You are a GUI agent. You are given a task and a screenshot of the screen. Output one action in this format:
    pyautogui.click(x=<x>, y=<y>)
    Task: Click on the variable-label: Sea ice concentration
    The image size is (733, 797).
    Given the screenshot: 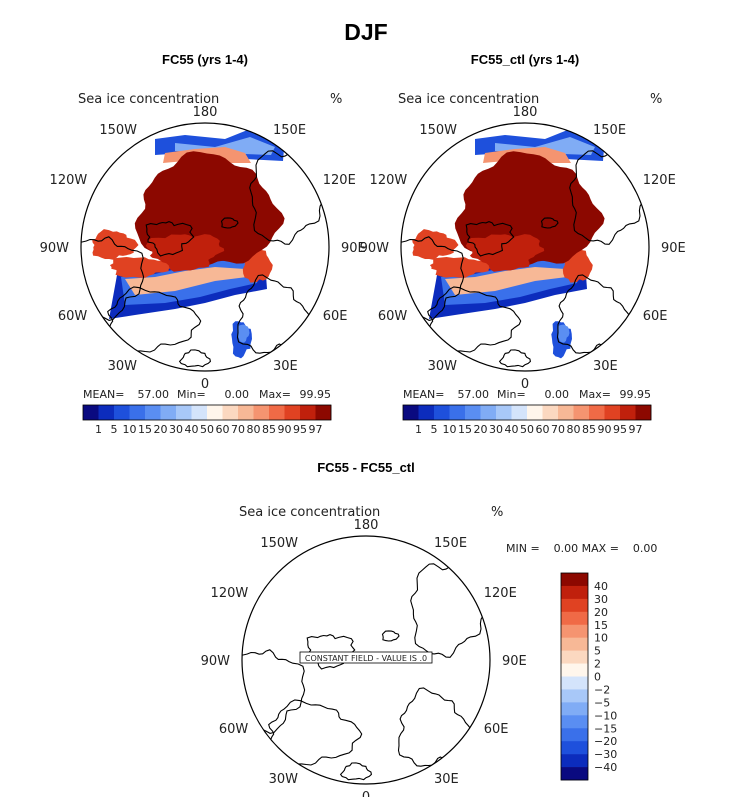 What is the action you would take?
    pyautogui.click(x=148, y=99)
    